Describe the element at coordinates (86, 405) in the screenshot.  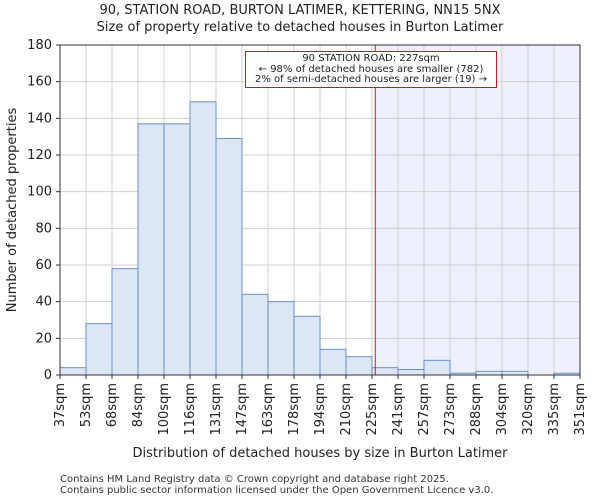
I see `x-tick-label: 53sqm` at that location.